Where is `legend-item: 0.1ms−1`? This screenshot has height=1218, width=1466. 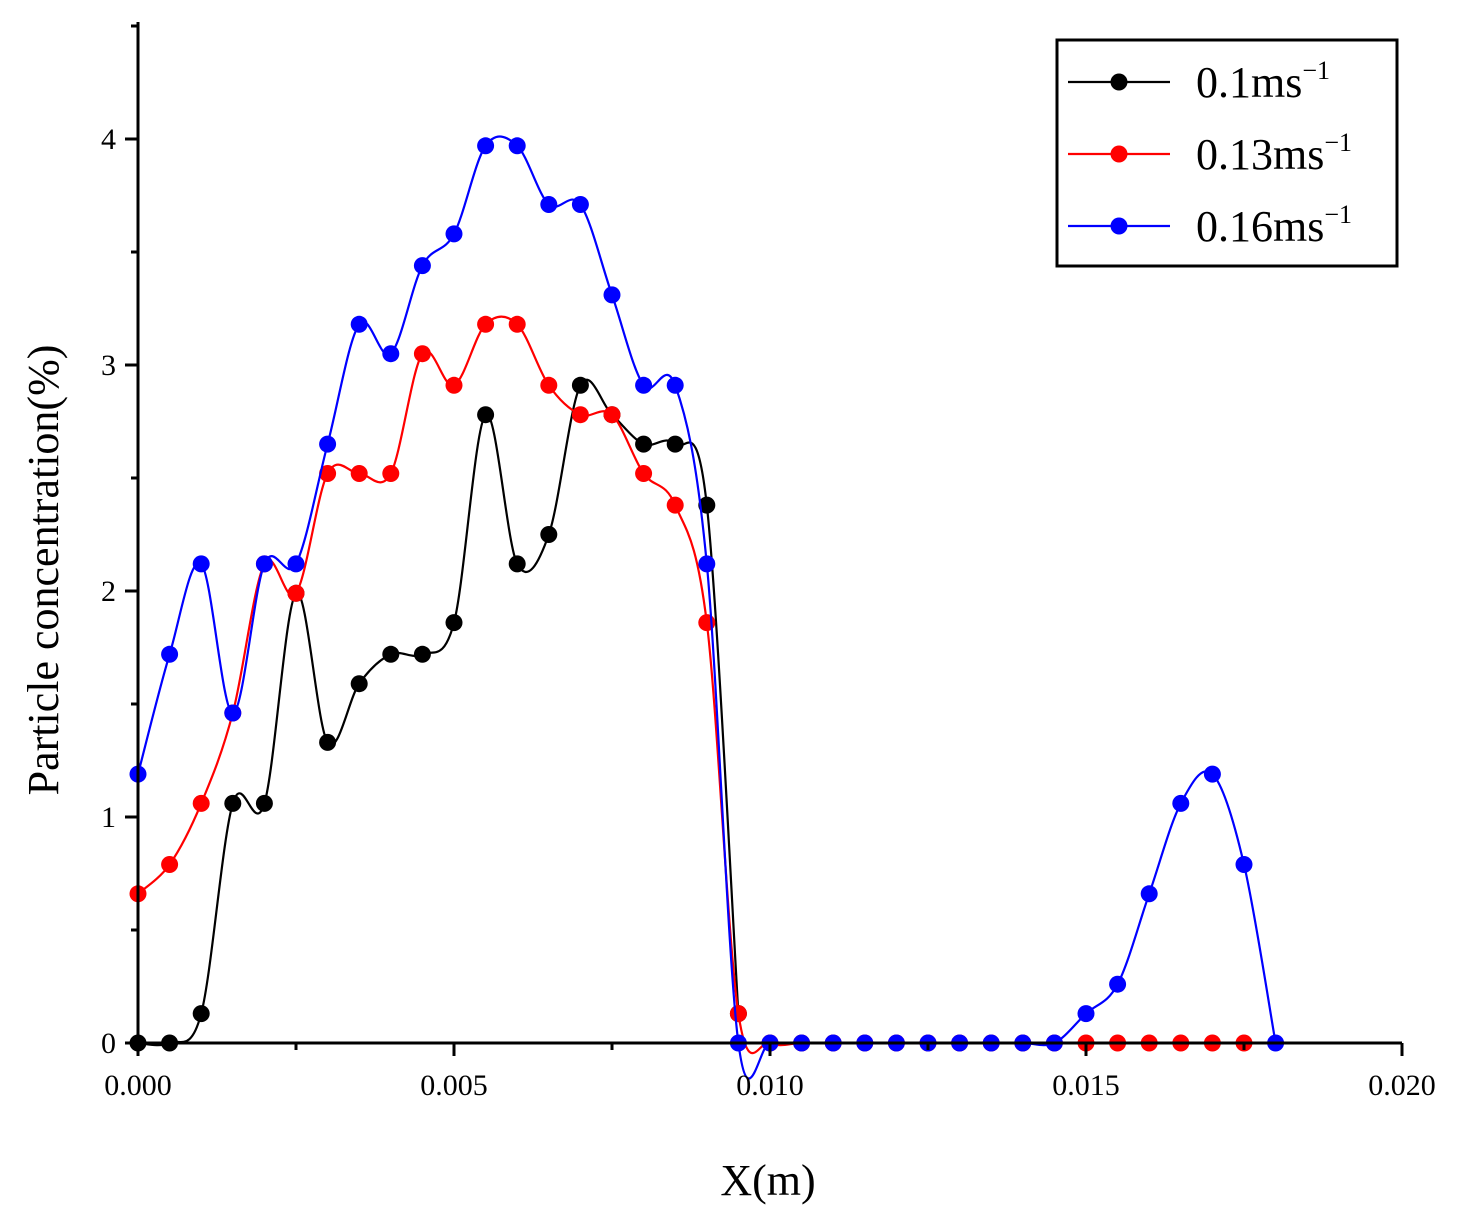
legend-item: 0.1ms−1 is located at coordinates (1199, 81).